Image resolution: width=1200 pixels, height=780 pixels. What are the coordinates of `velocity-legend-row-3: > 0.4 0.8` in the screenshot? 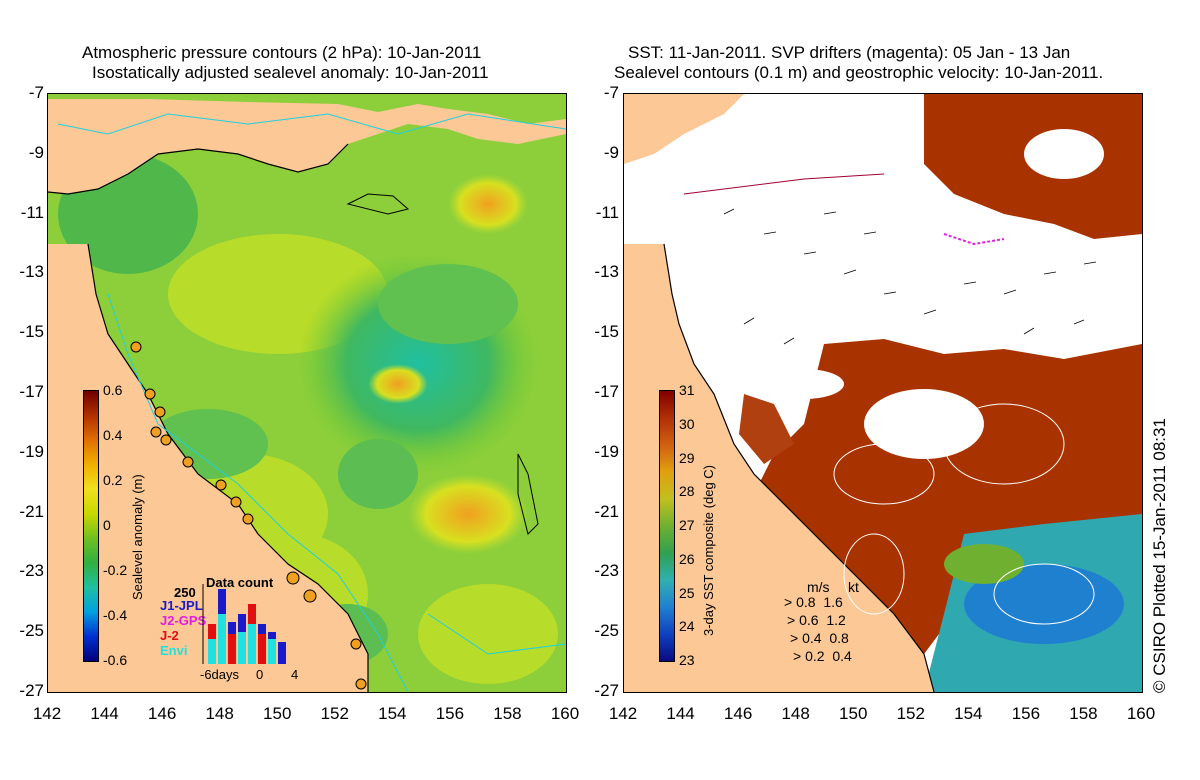 It's located at (819, 638).